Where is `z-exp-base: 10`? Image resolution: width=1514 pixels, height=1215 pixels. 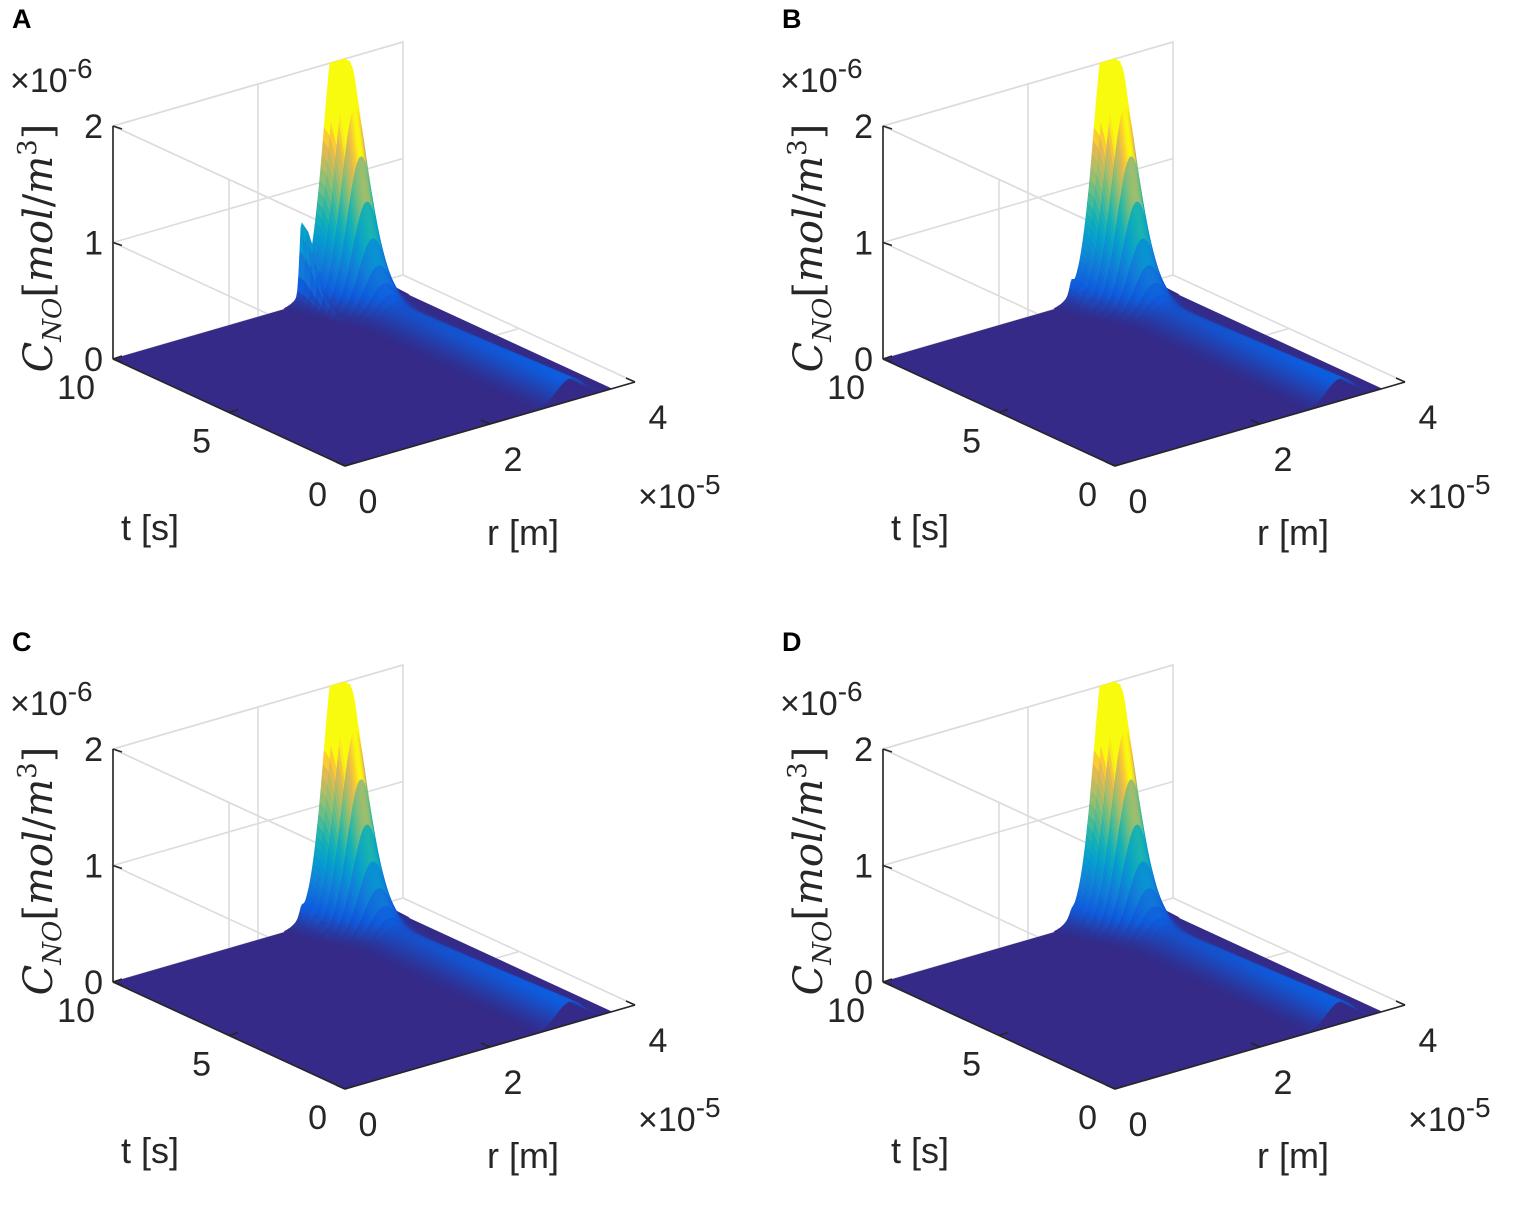 z-exp-base: 10 is located at coordinates (49, 81).